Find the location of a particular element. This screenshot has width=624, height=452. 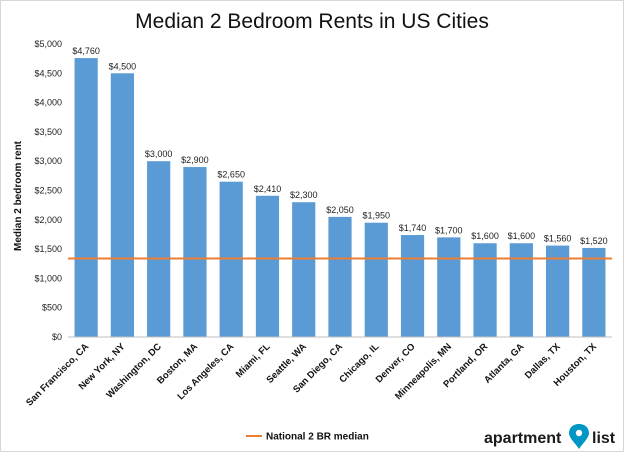

data-label: $1,740 is located at coordinates (413, 228).